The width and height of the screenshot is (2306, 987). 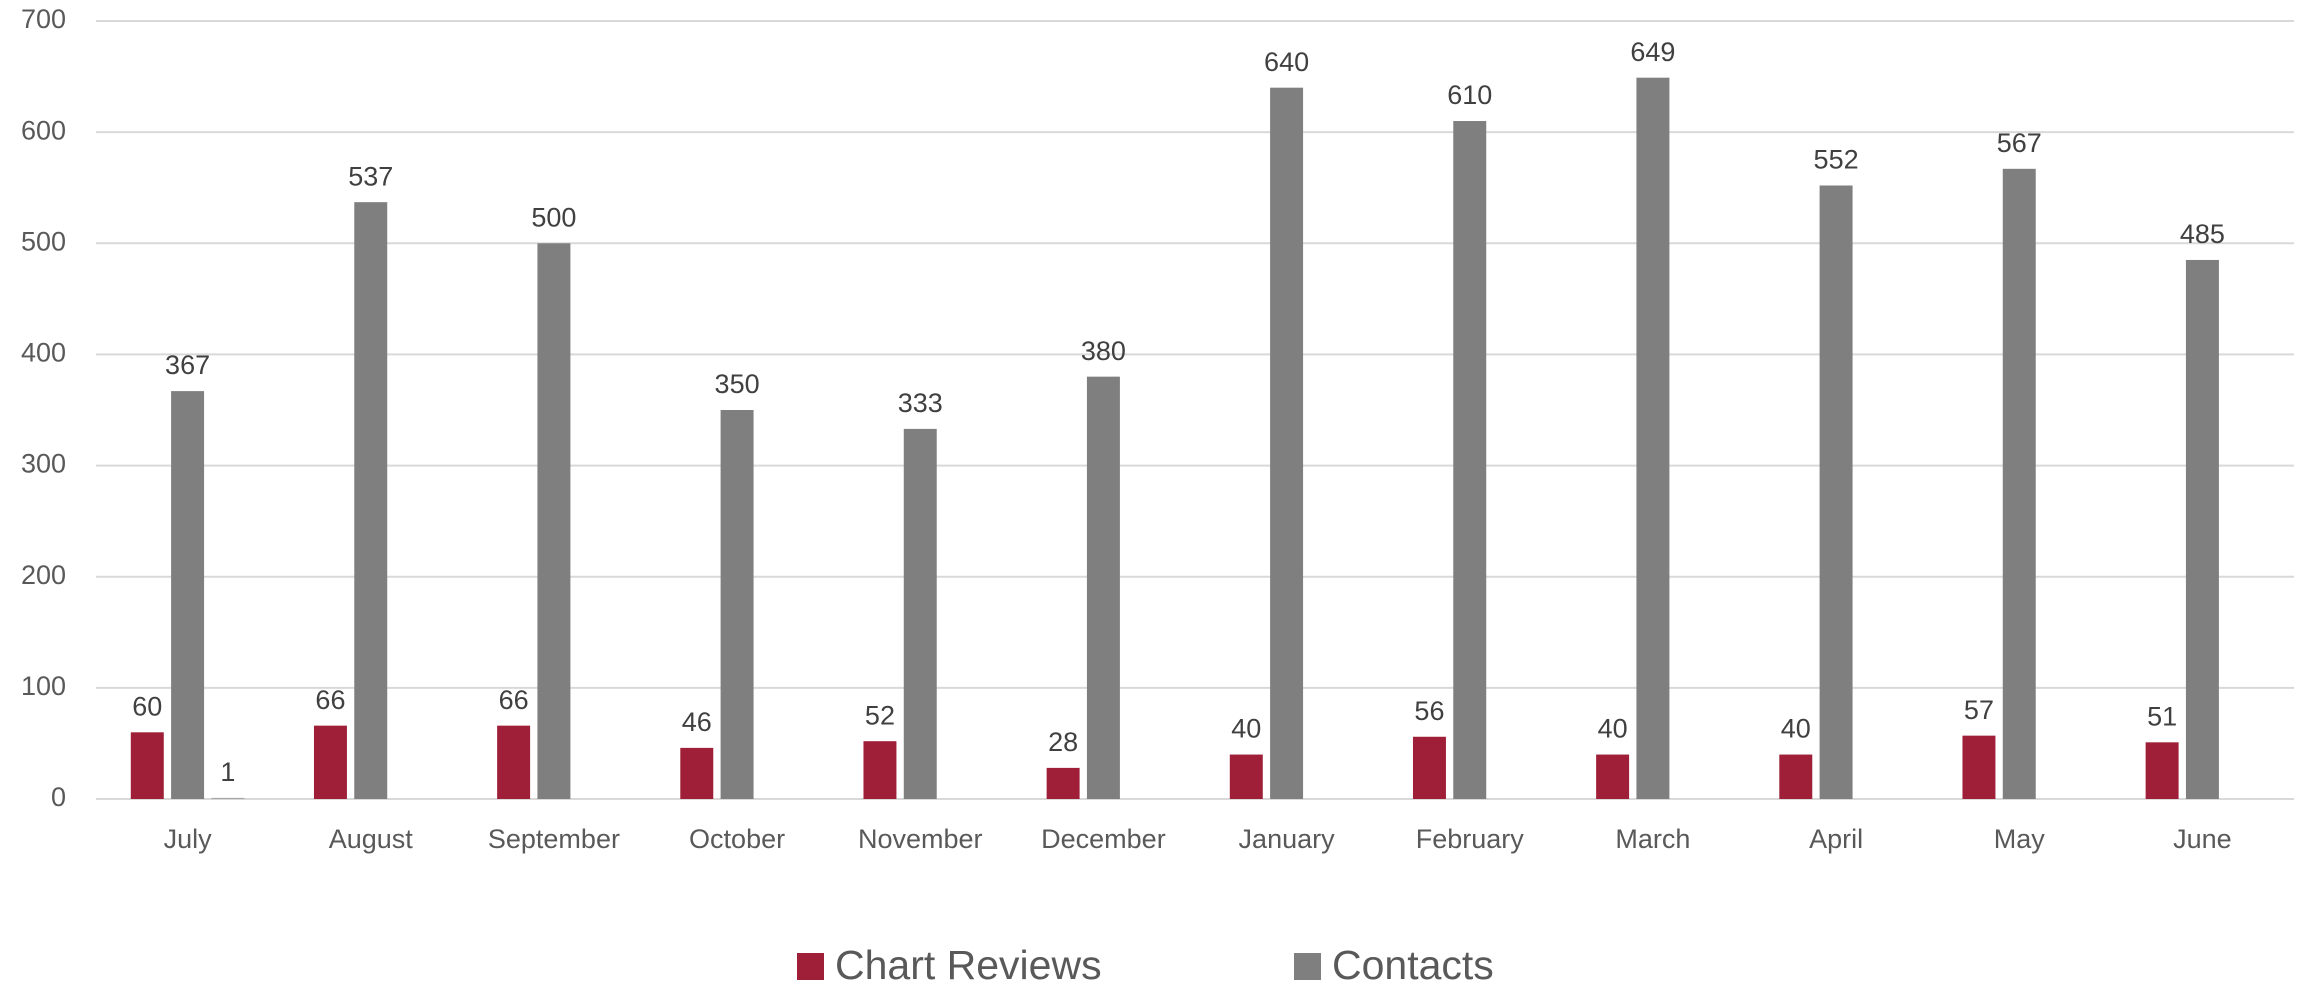 What do you see at coordinates (2020, 839) in the screenshot?
I see `x-tick-label: May` at bounding box center [2020, 839].